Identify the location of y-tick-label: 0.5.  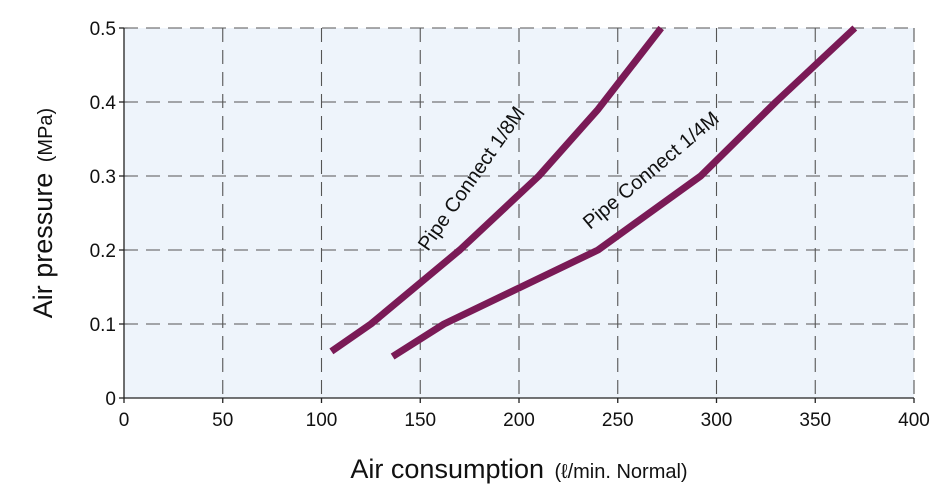
(103, 29).